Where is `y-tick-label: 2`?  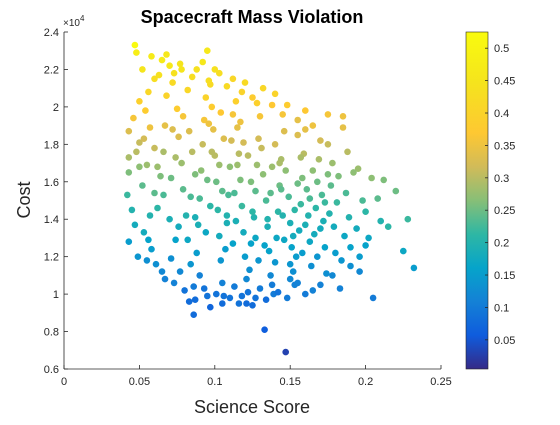
y-tick-label: 2 is located at coordinates (56, 108).